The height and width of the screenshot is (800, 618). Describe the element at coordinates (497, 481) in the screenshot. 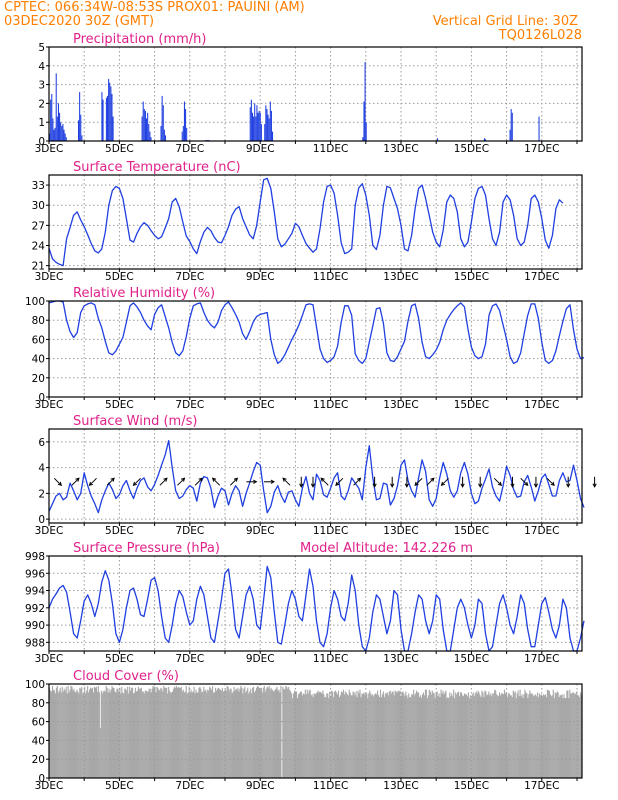

I see `wind-arrow-shaft` at that location.